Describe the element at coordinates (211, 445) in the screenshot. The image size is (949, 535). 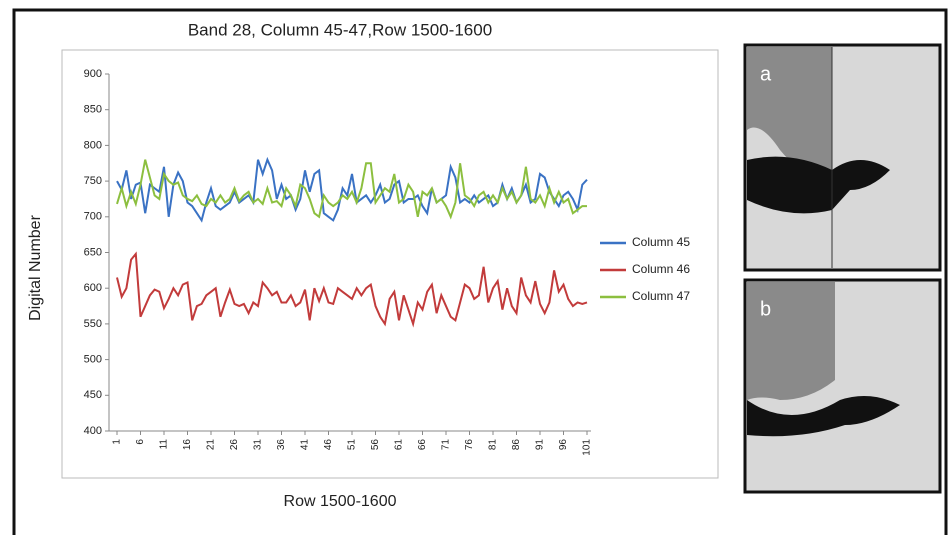
I see `x-tick-label: 21` at that location.